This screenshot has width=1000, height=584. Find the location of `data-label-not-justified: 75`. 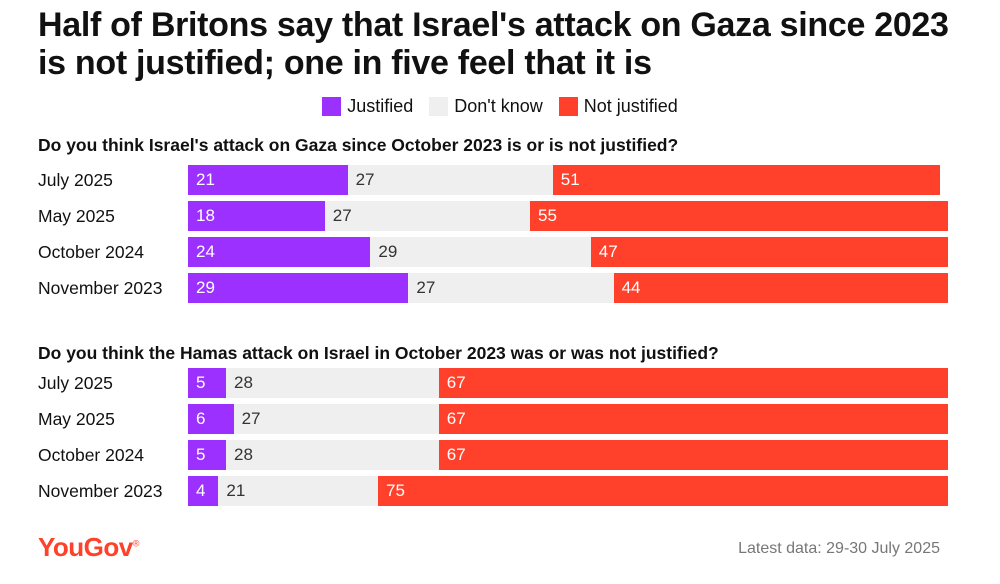

data-label-not-justified: 75 is located at coordinates (395, 490).